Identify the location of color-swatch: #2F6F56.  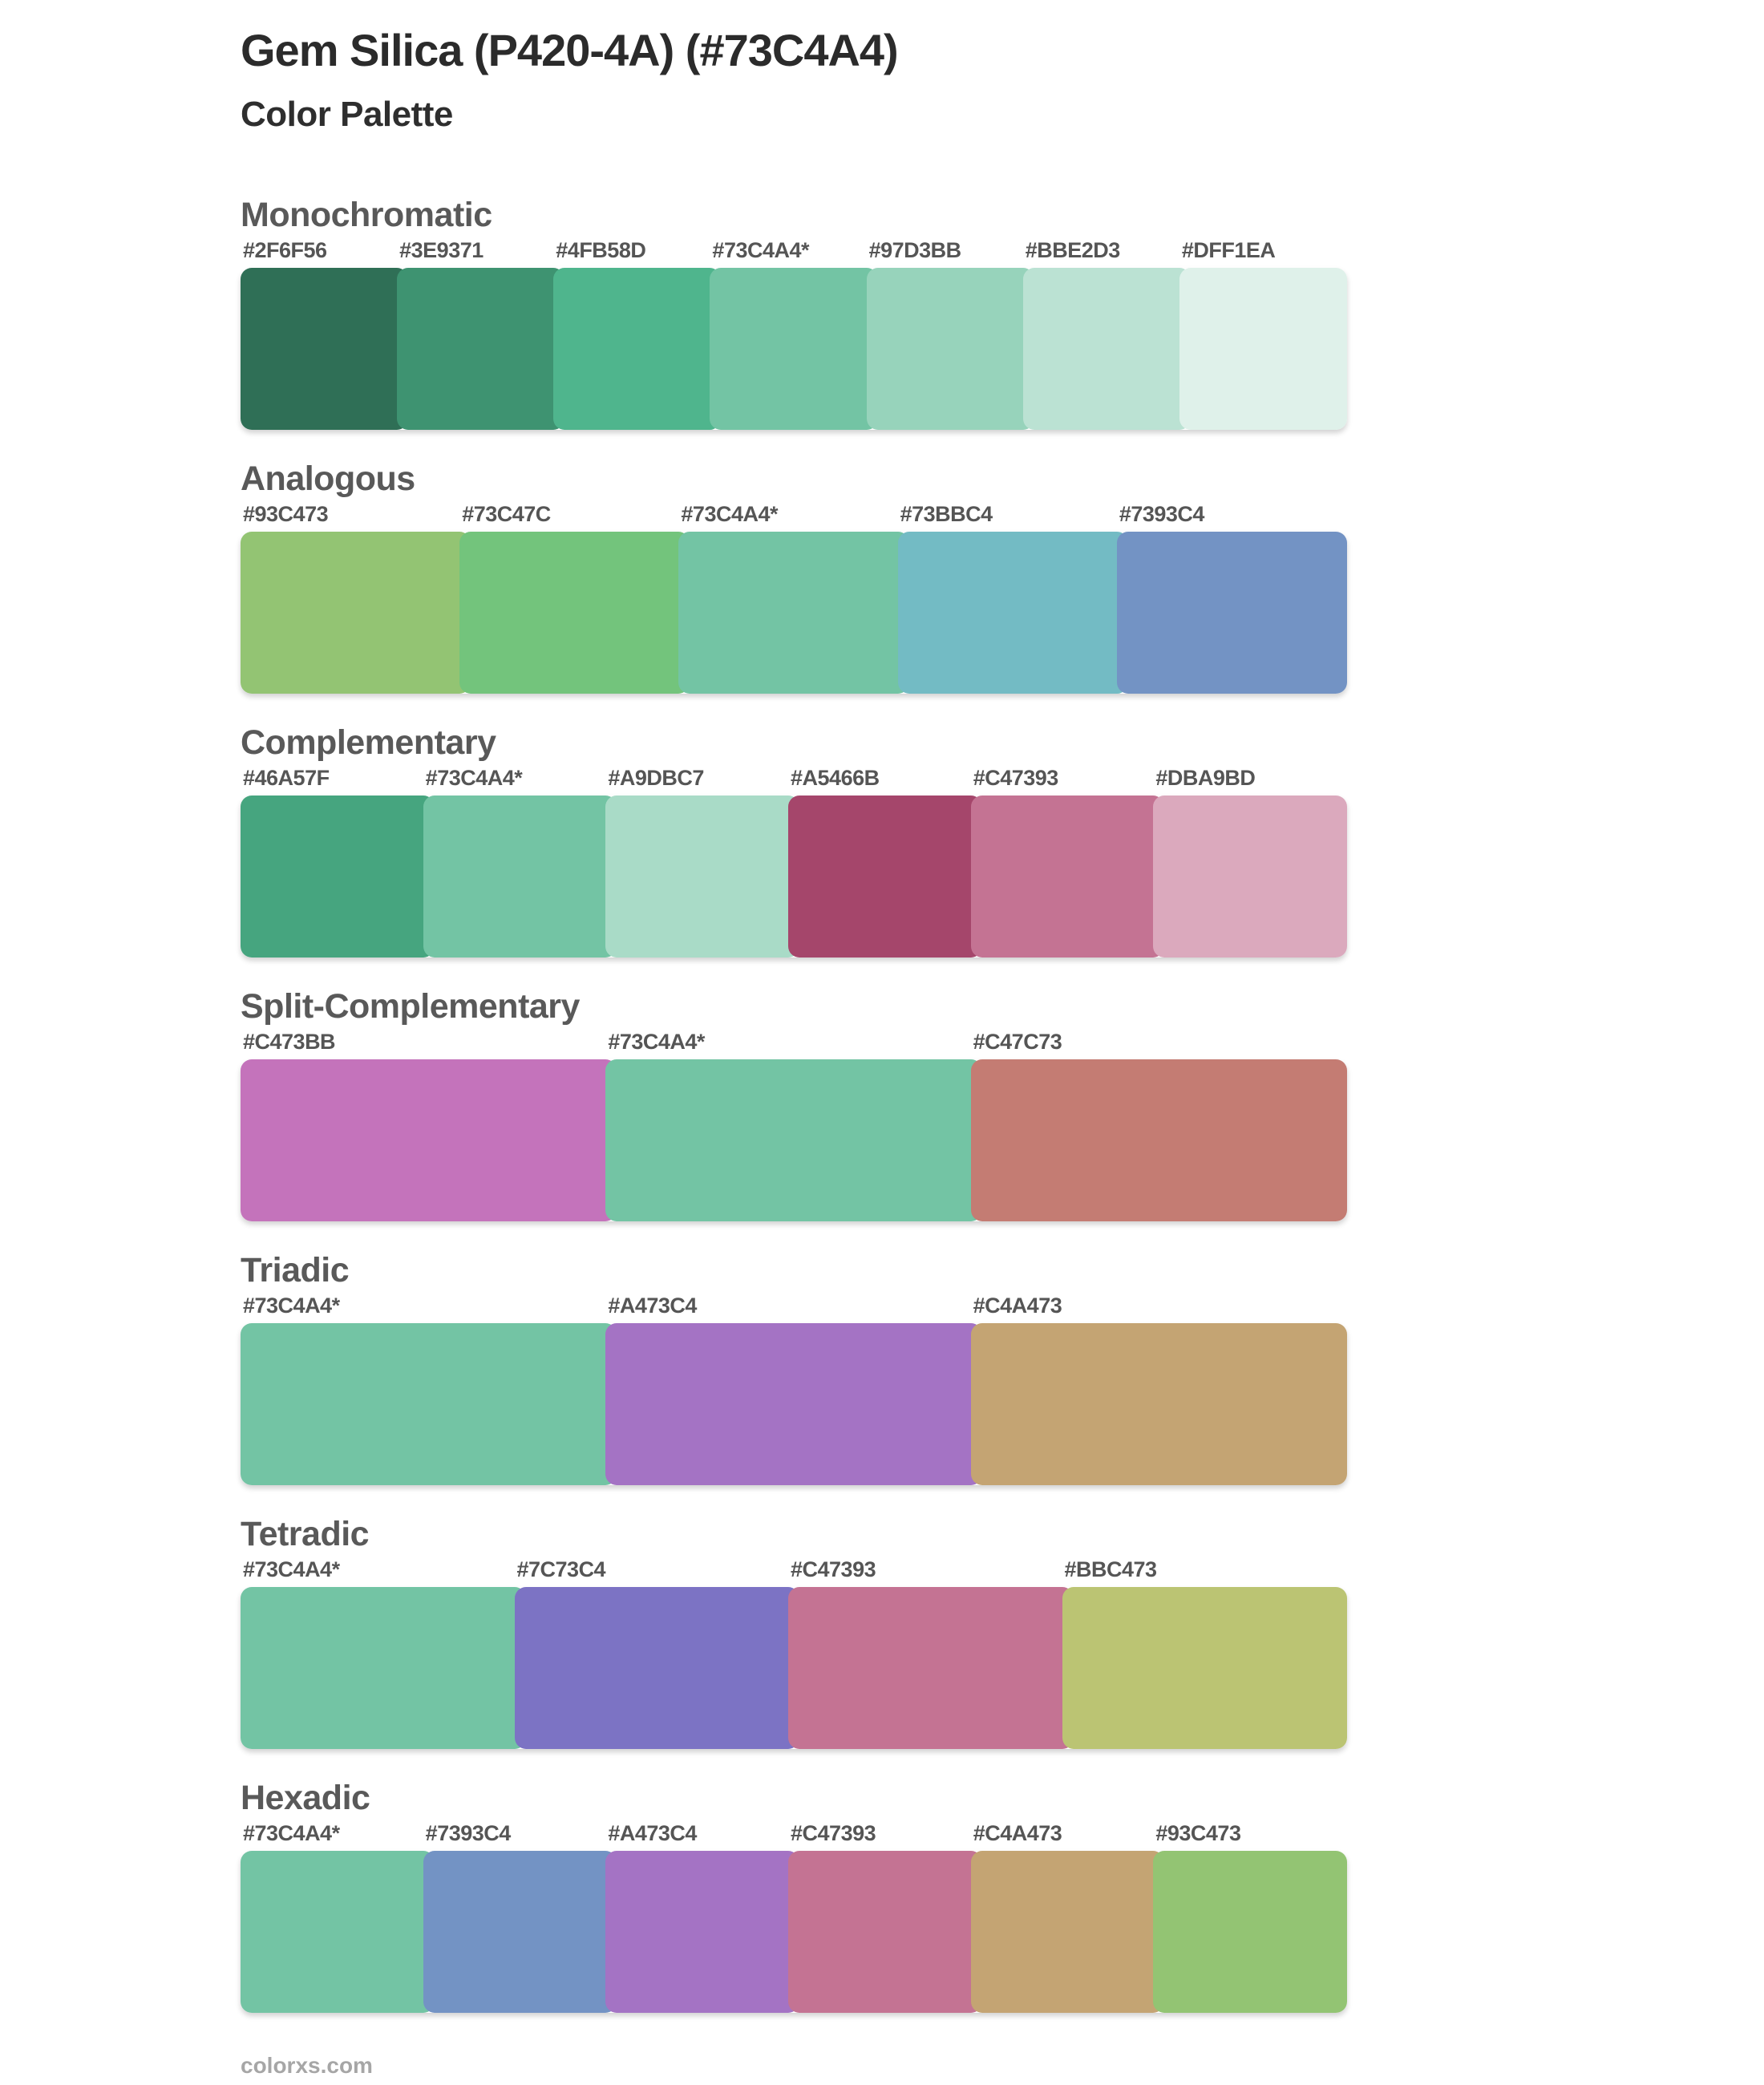
(325, 334).